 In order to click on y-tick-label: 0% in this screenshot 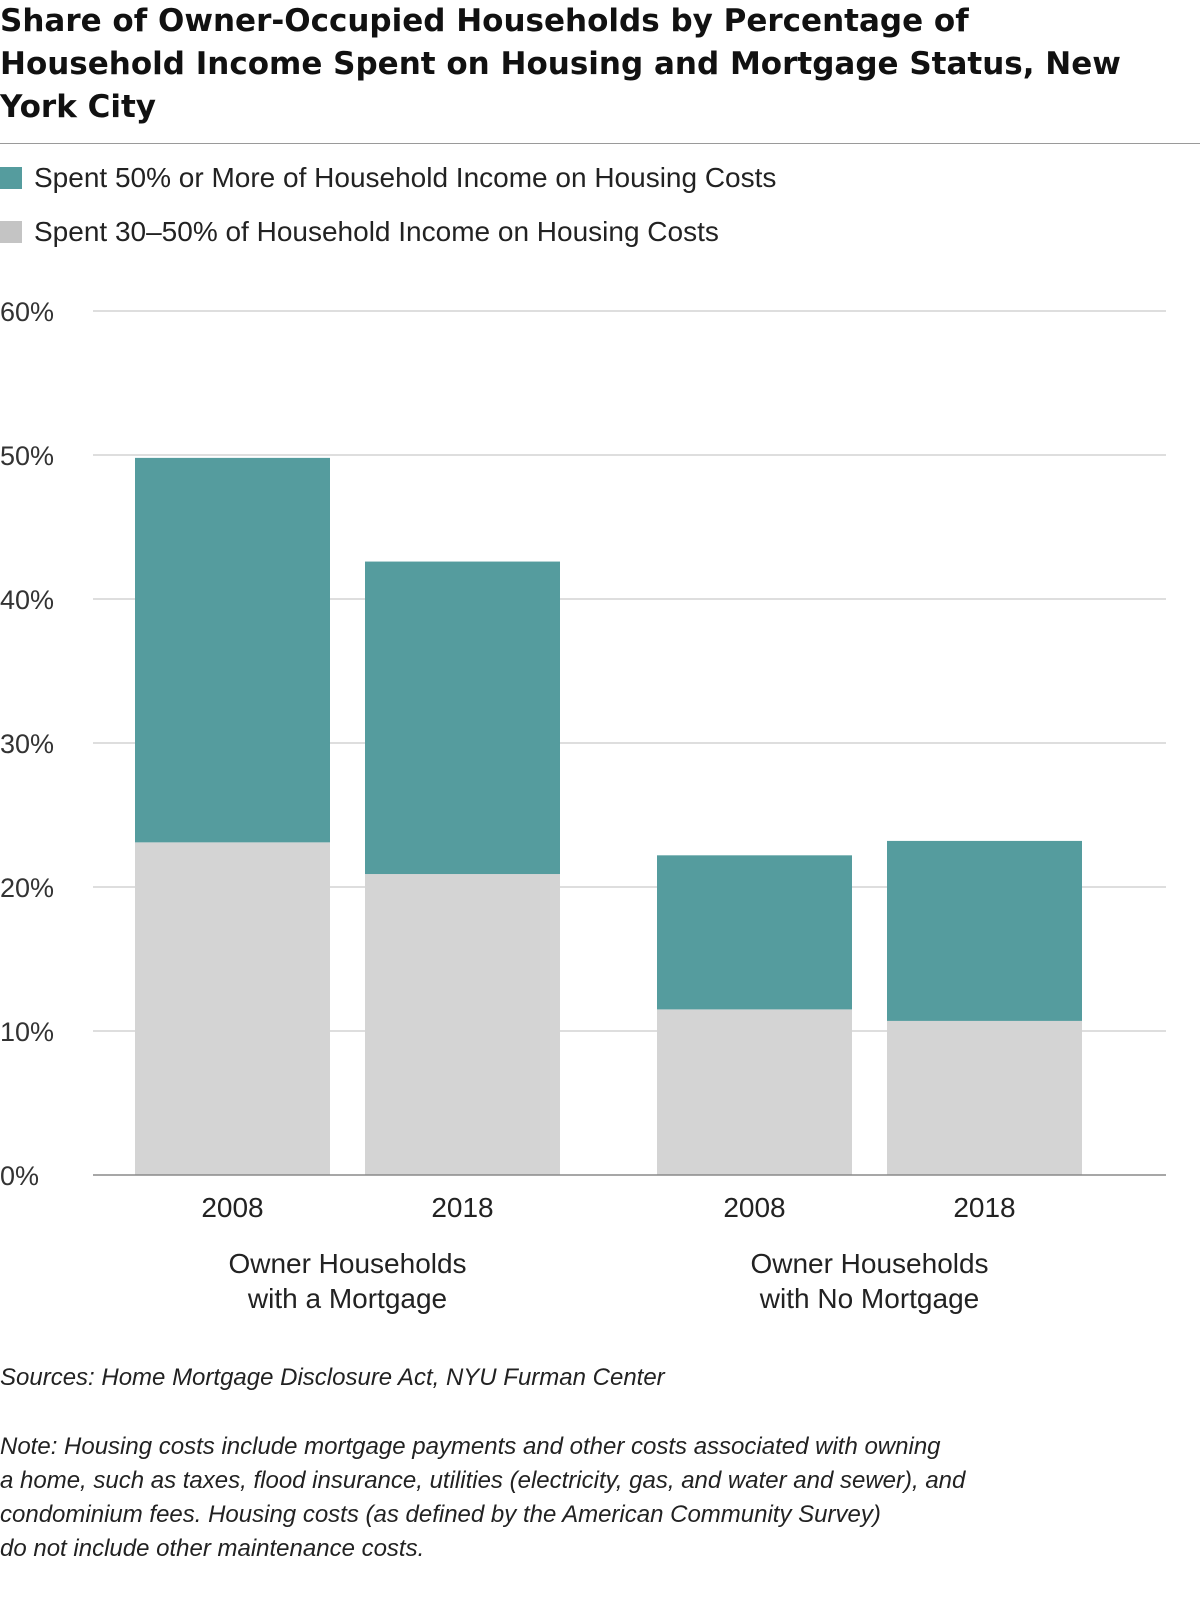, I will do `click(19, 1176)`.